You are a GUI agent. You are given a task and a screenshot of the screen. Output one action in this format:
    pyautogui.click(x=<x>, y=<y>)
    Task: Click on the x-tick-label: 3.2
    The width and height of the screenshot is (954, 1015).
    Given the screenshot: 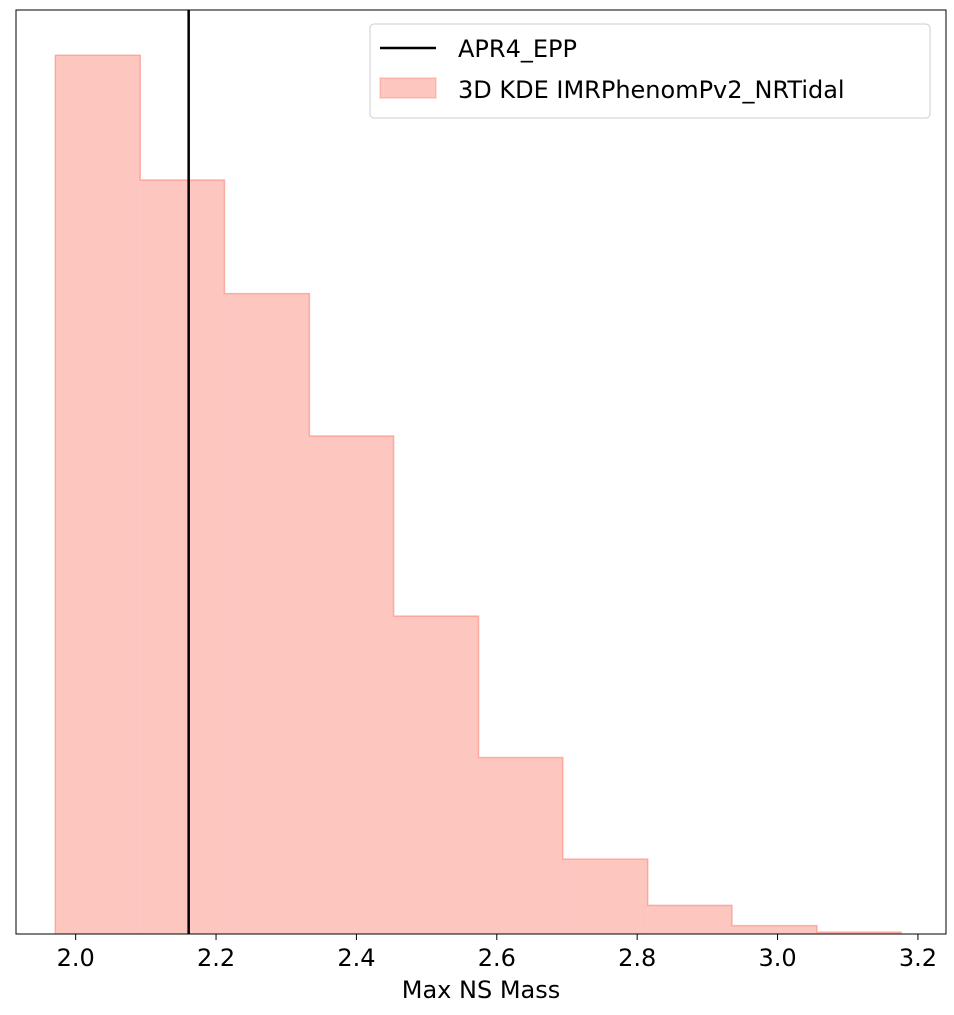 What is the action you would take?
    pyautogui.click(x=918, y=958)
    